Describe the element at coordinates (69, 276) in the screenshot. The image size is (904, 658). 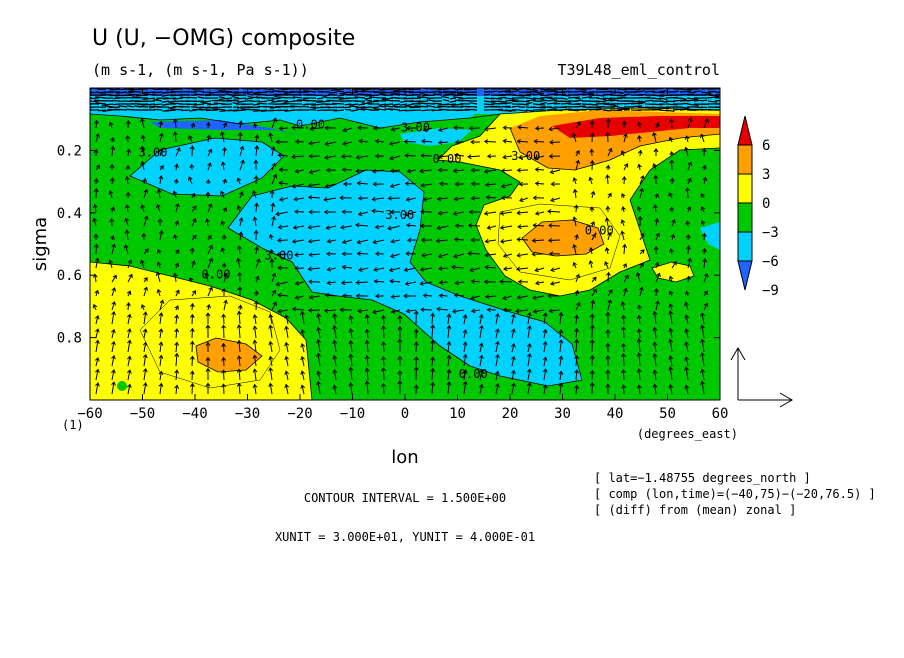
I see `y-tick-label: 0.6` at that location.